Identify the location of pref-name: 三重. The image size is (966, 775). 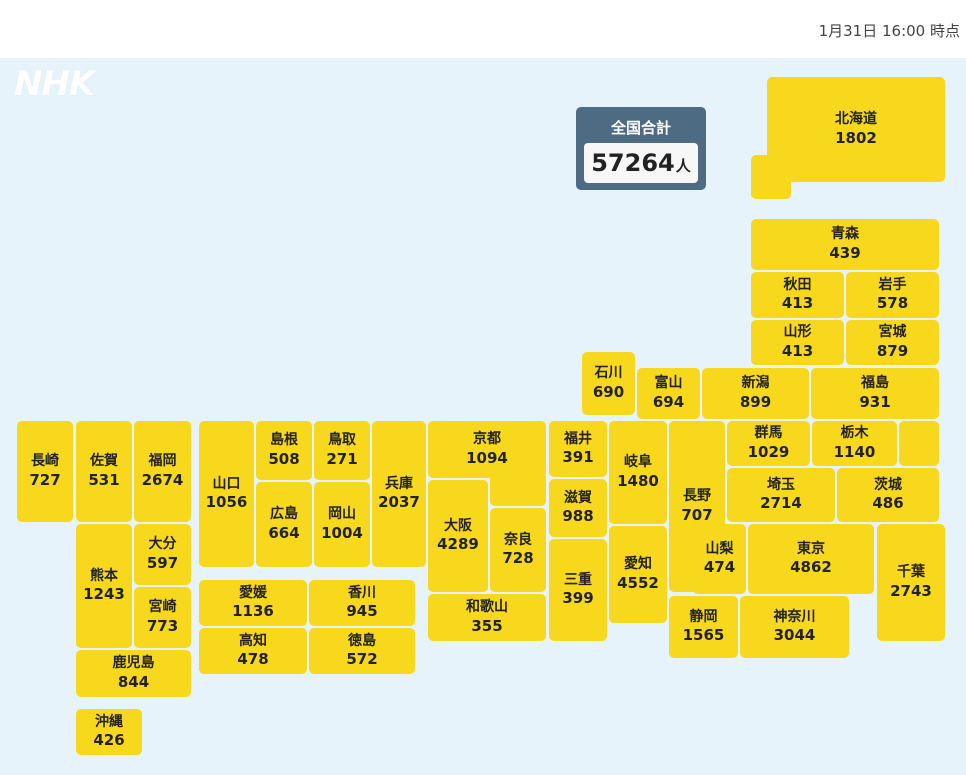
(578, 579).